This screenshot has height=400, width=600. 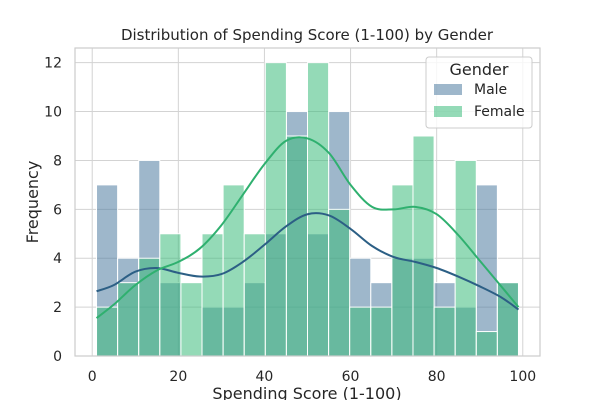 What do you see at coordinates (57, 161) in the screenshot?
I see `y-tick-label: 8` at bounding box center [57, 161].